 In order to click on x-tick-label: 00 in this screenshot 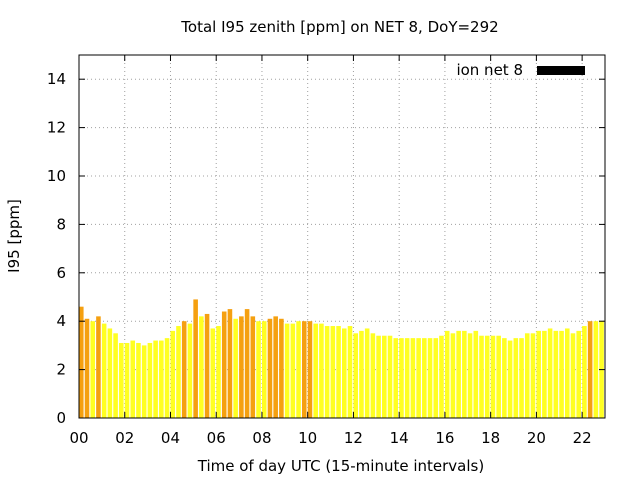, I will do `click(78, 438)`.